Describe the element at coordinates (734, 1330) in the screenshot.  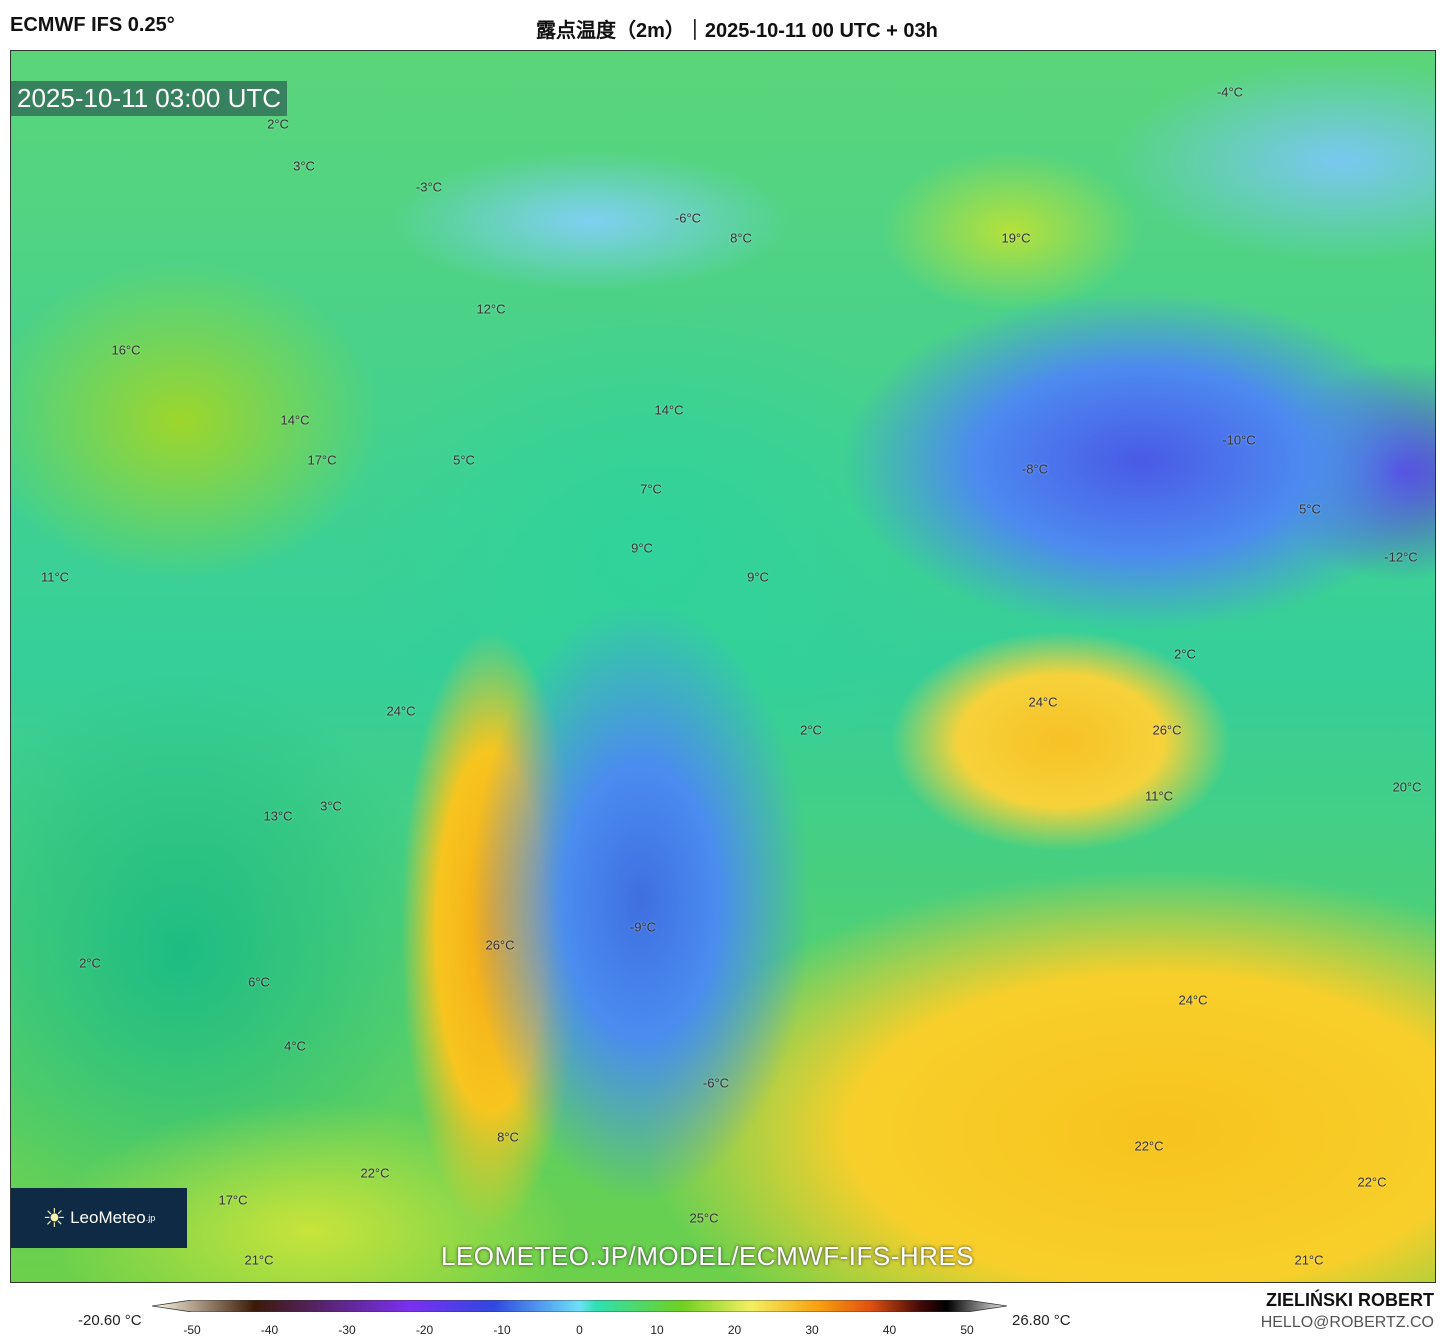
I see `colorbar-tick: 20` at that location.